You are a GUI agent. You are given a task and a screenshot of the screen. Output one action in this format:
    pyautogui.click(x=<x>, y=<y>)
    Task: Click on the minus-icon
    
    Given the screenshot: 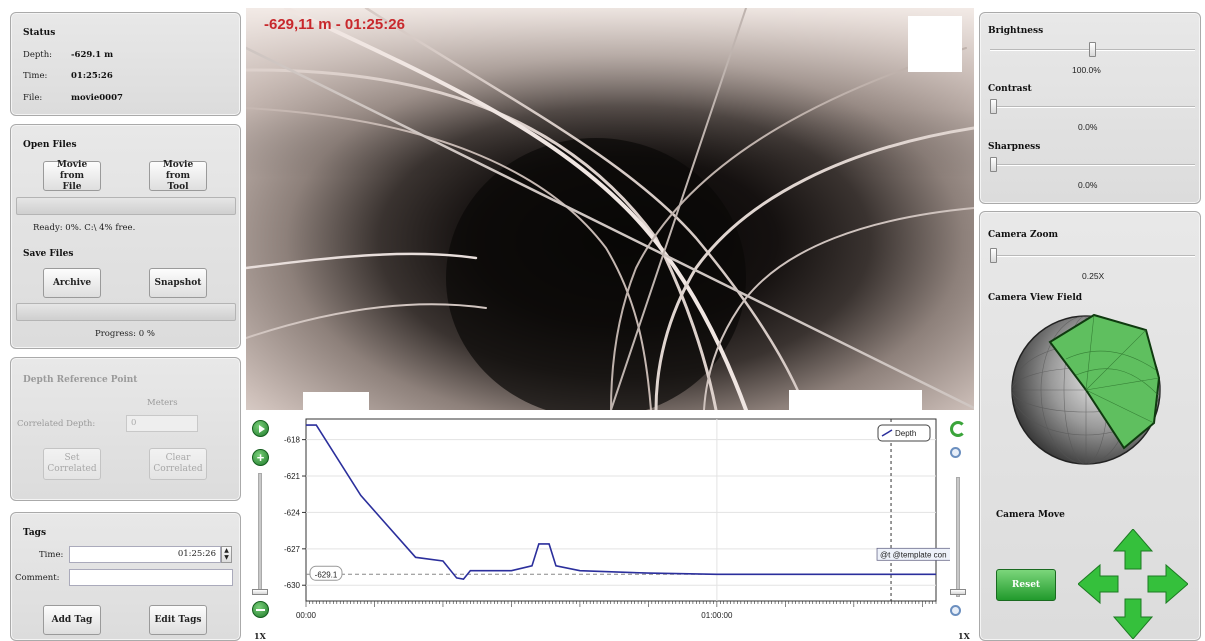 What is the action you would take?
    pyautogui.click(x=260, y=610)
    